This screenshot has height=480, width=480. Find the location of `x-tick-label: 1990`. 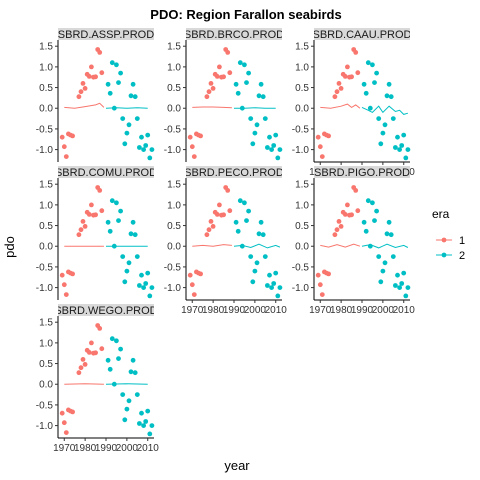

x-tick-label: 1990 is located at coordinates (234, 310).